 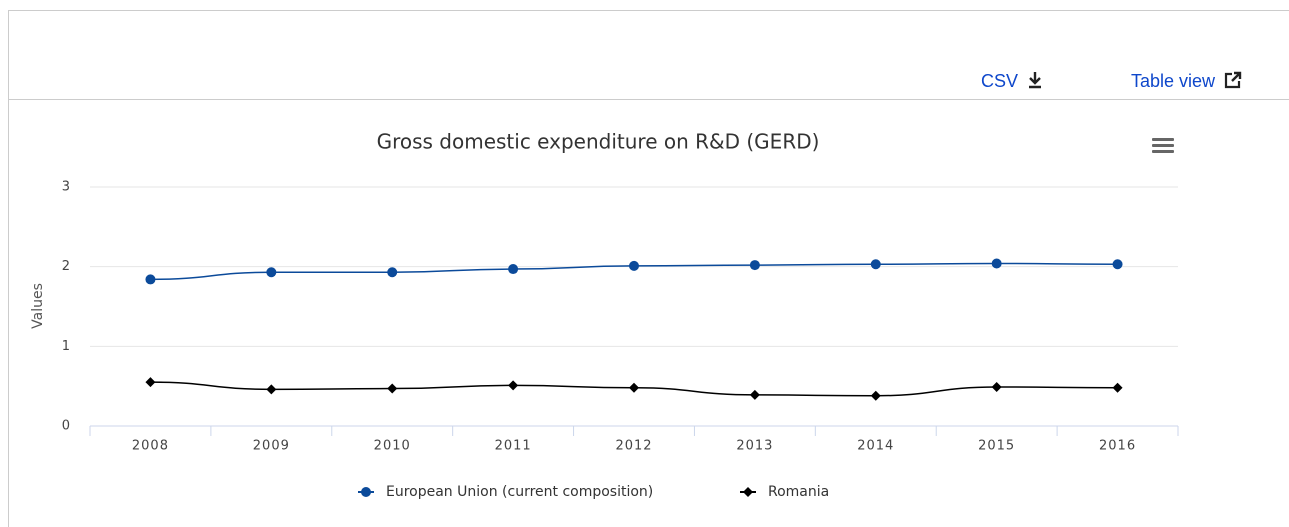 I want to click on table-view-text: Table view, so click(x=1173, y=81).